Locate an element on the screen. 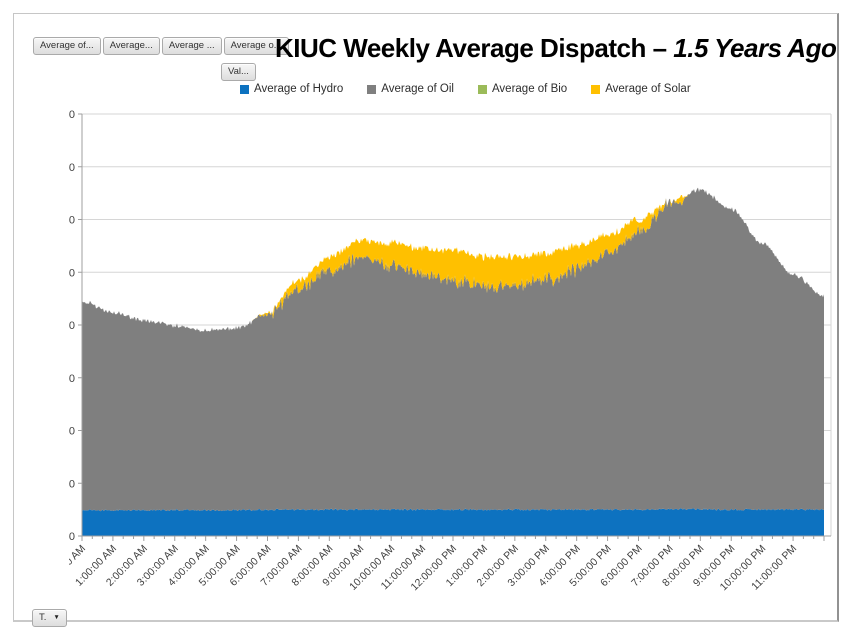  y-axis-tick-label: 10 is located at coordinates (72, 484).